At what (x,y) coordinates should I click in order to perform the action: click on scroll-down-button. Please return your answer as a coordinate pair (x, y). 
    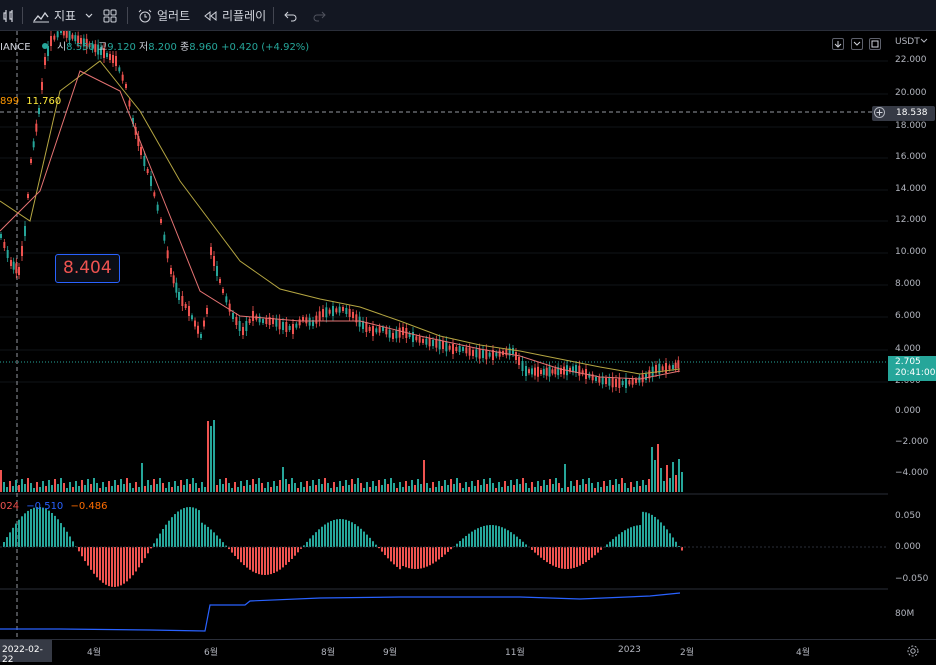
    Looking at the image, I should click on (838, 44).